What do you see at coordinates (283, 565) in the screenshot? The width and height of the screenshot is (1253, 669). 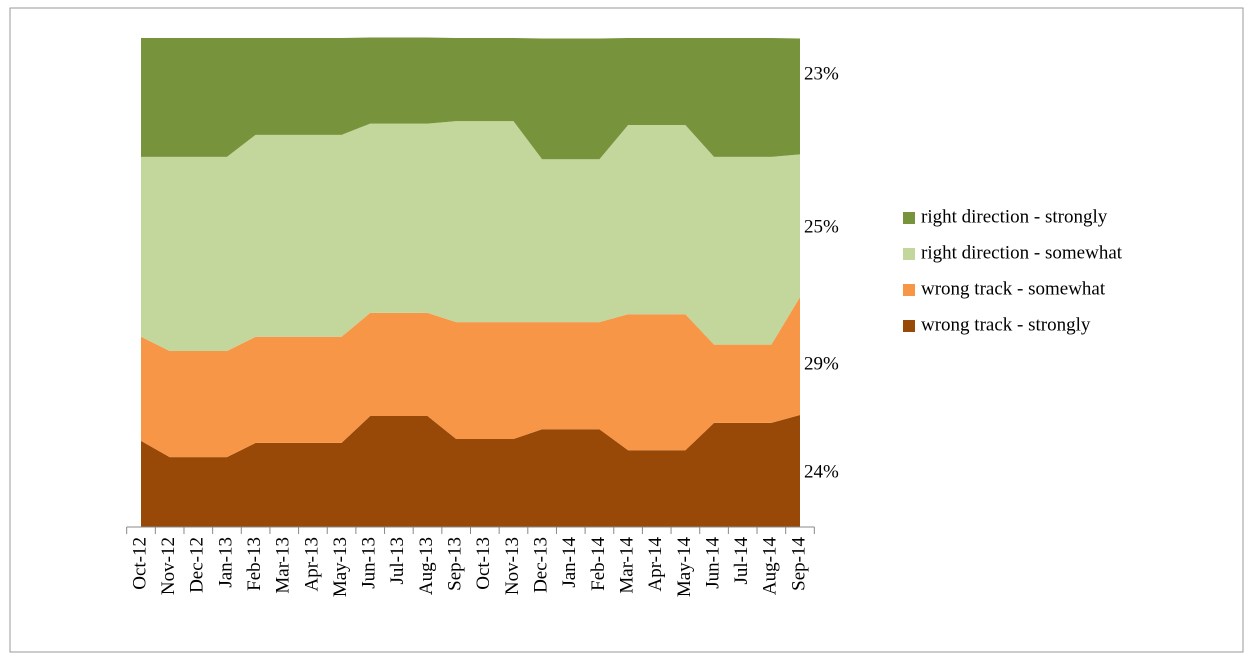 I see `x-tick-label: Mar-13` at bounding box center [283, 565].